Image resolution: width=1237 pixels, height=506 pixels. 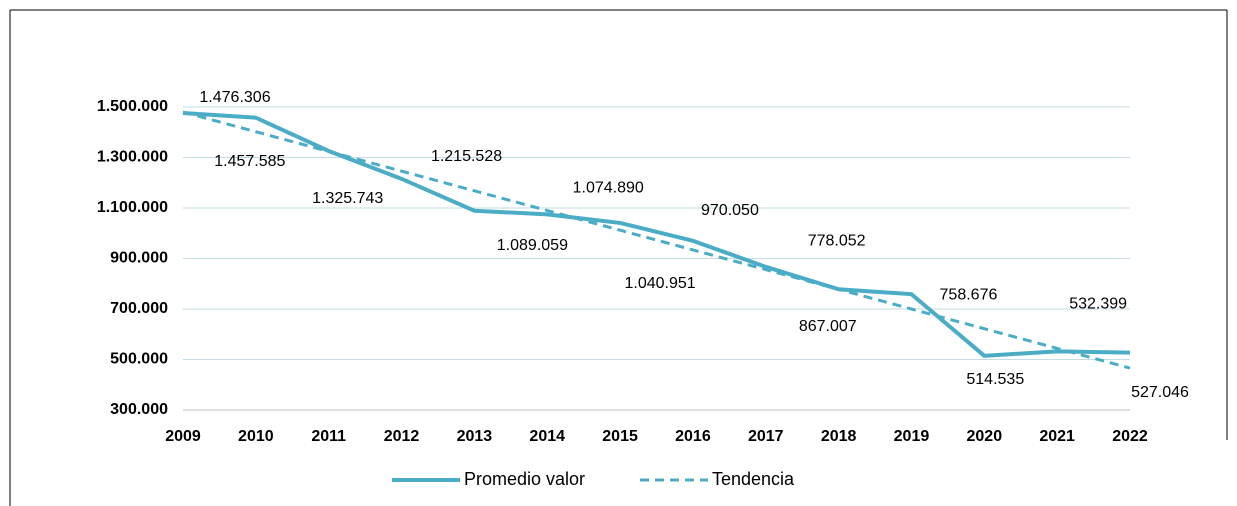 What do you see at coordinates (995, 379) in the screenshot?
I see `data-label: 514.535` at bounding box center [995, 379].